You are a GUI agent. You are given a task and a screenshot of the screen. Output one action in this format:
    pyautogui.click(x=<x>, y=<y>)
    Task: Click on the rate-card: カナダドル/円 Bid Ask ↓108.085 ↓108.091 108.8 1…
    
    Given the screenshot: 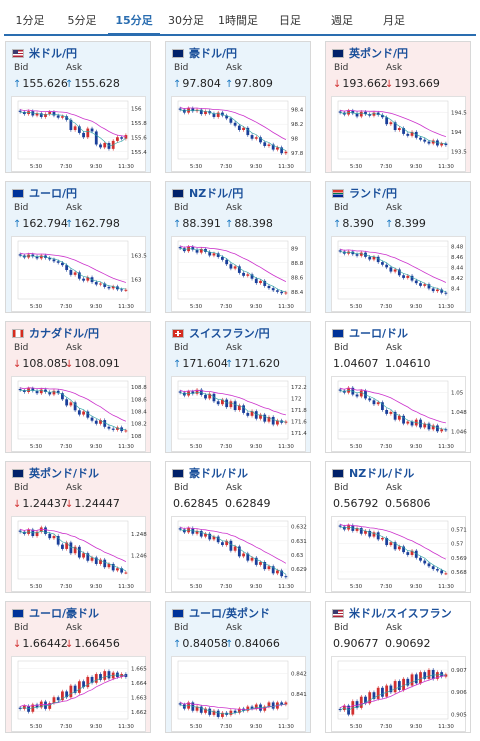 What is the action you would take?
    pyautogui.click(x=78, y=387)
    